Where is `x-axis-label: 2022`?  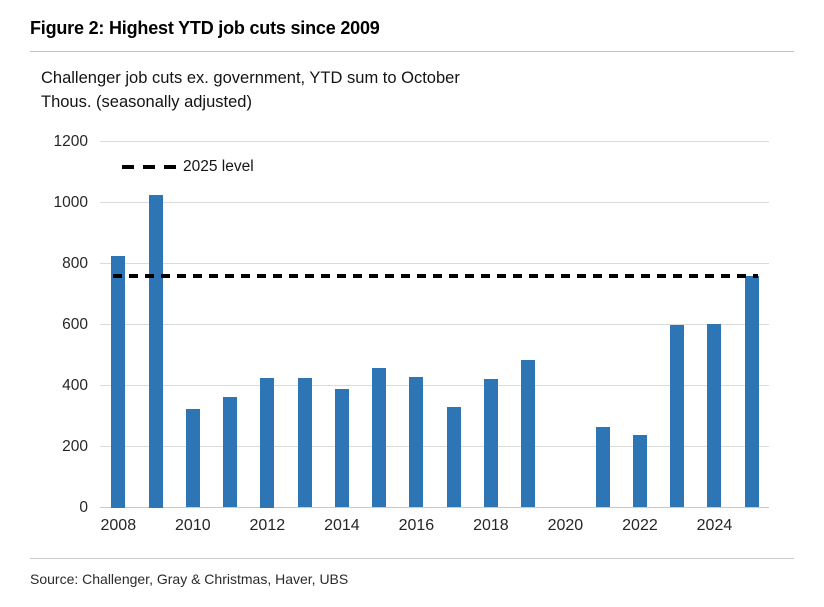 x-axis-label: 2022 is located at coordinates (640, 525).